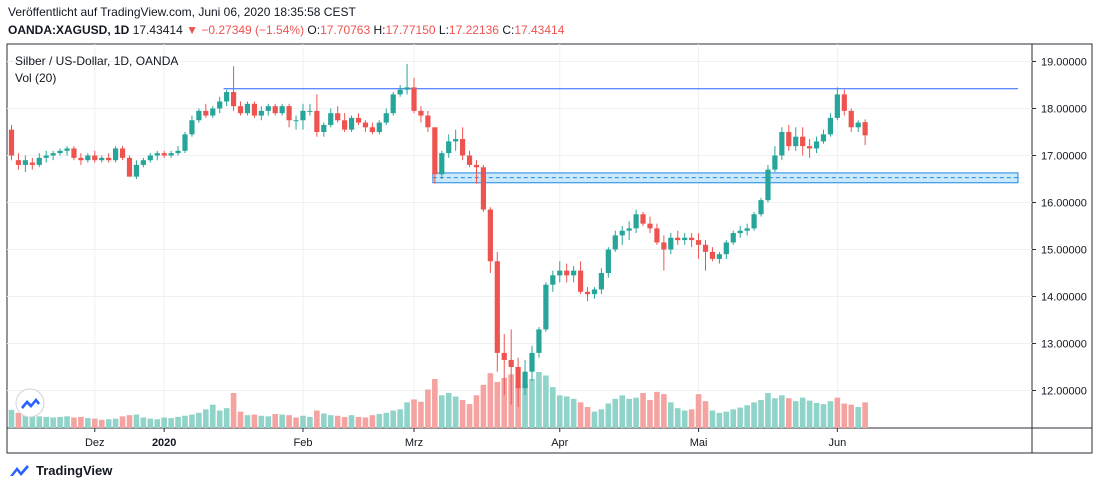  I want to click on x-tick-label: Mrz, so click(414, 443).